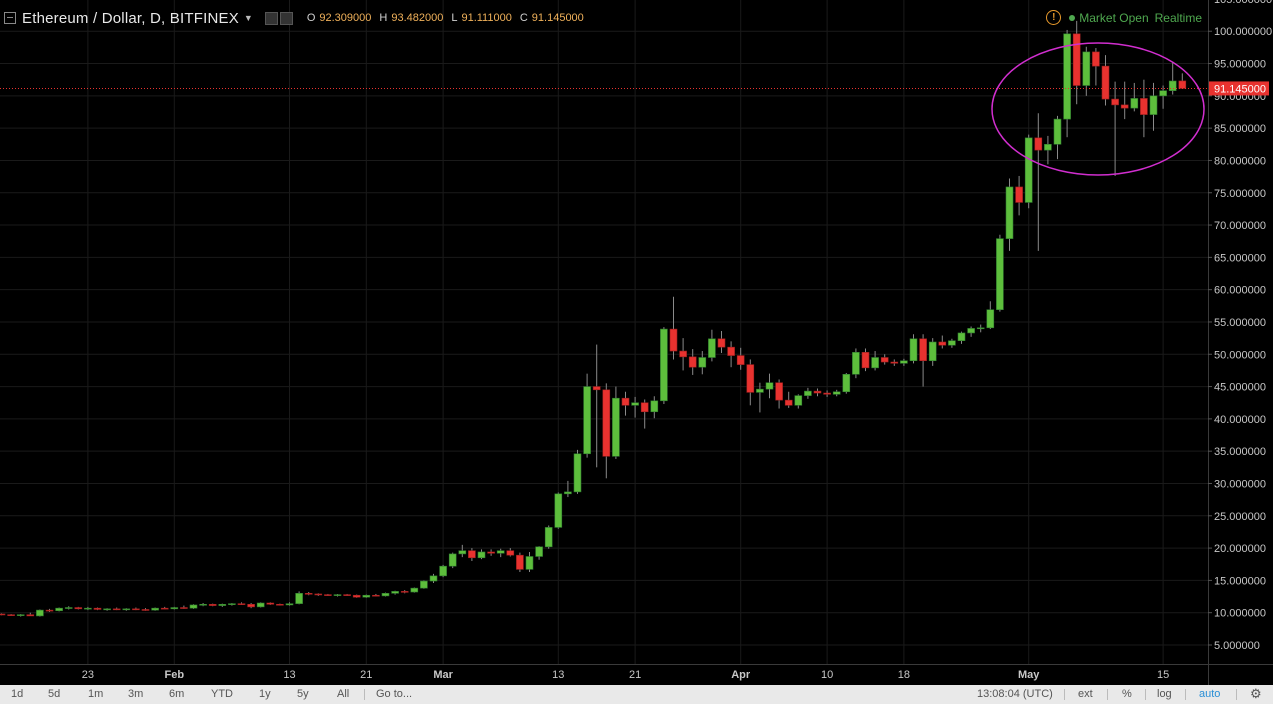 Image resolution: width=1273 pixels, height=704 pixels. What do you see at coordinates (1072, 17) in the screenshot?
I see `status-dot-icon` at bounding box center [1072, 17].